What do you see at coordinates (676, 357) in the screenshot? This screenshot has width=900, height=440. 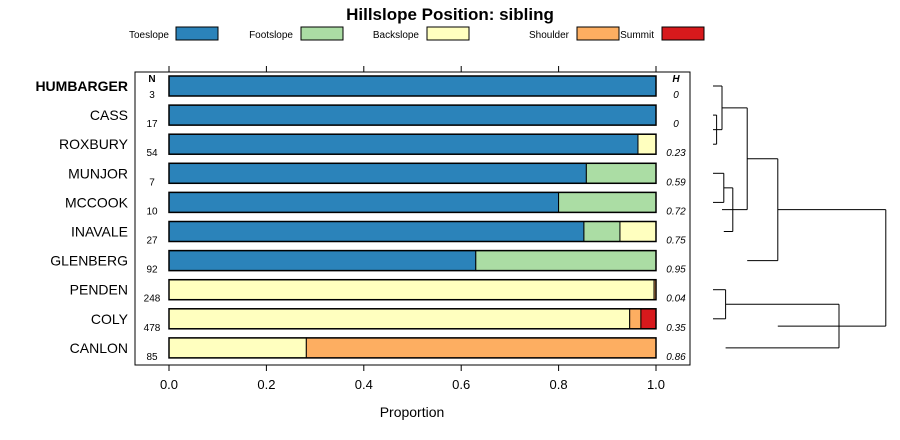 I see `row-h: 0.86` at bounding box center [676, 357].